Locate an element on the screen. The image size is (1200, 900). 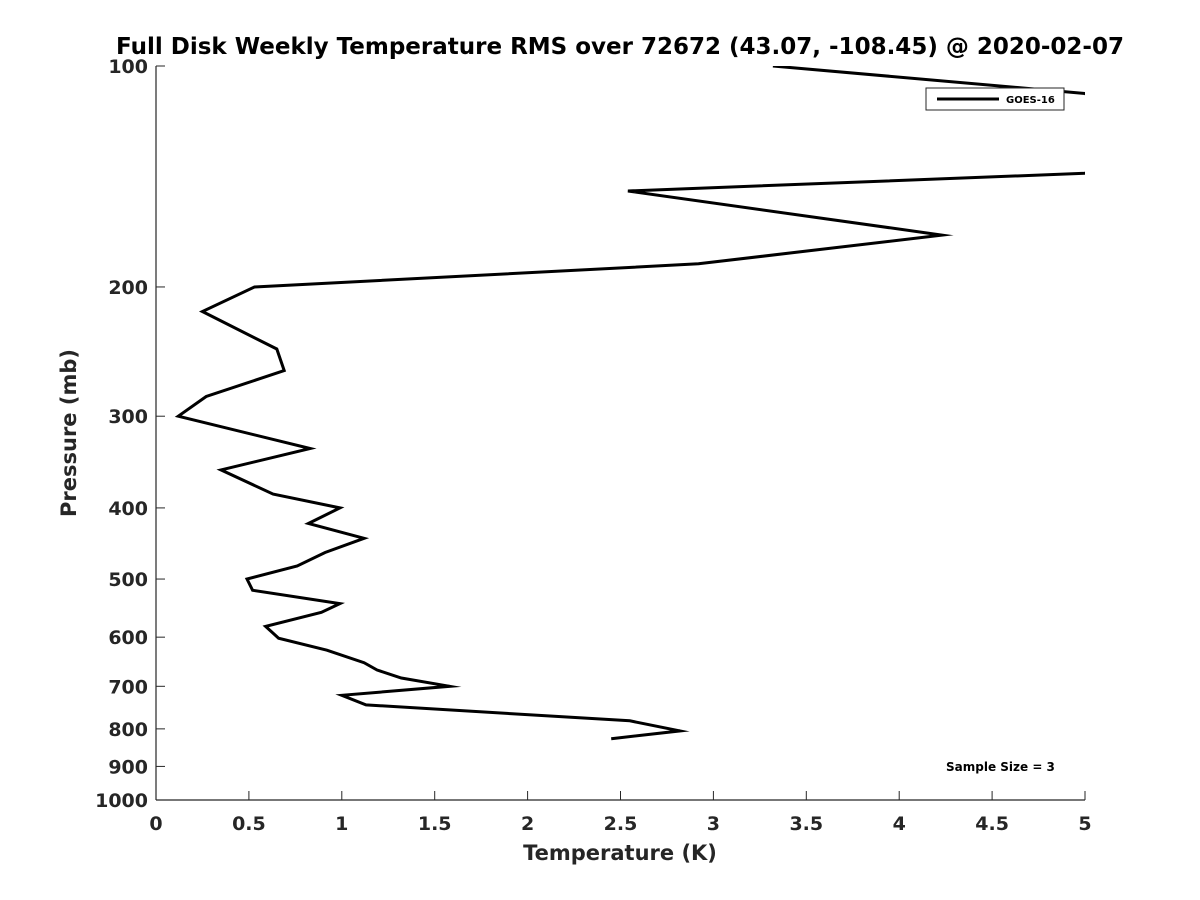
x-tick-label: 2 is located at coordinates (527, 824).